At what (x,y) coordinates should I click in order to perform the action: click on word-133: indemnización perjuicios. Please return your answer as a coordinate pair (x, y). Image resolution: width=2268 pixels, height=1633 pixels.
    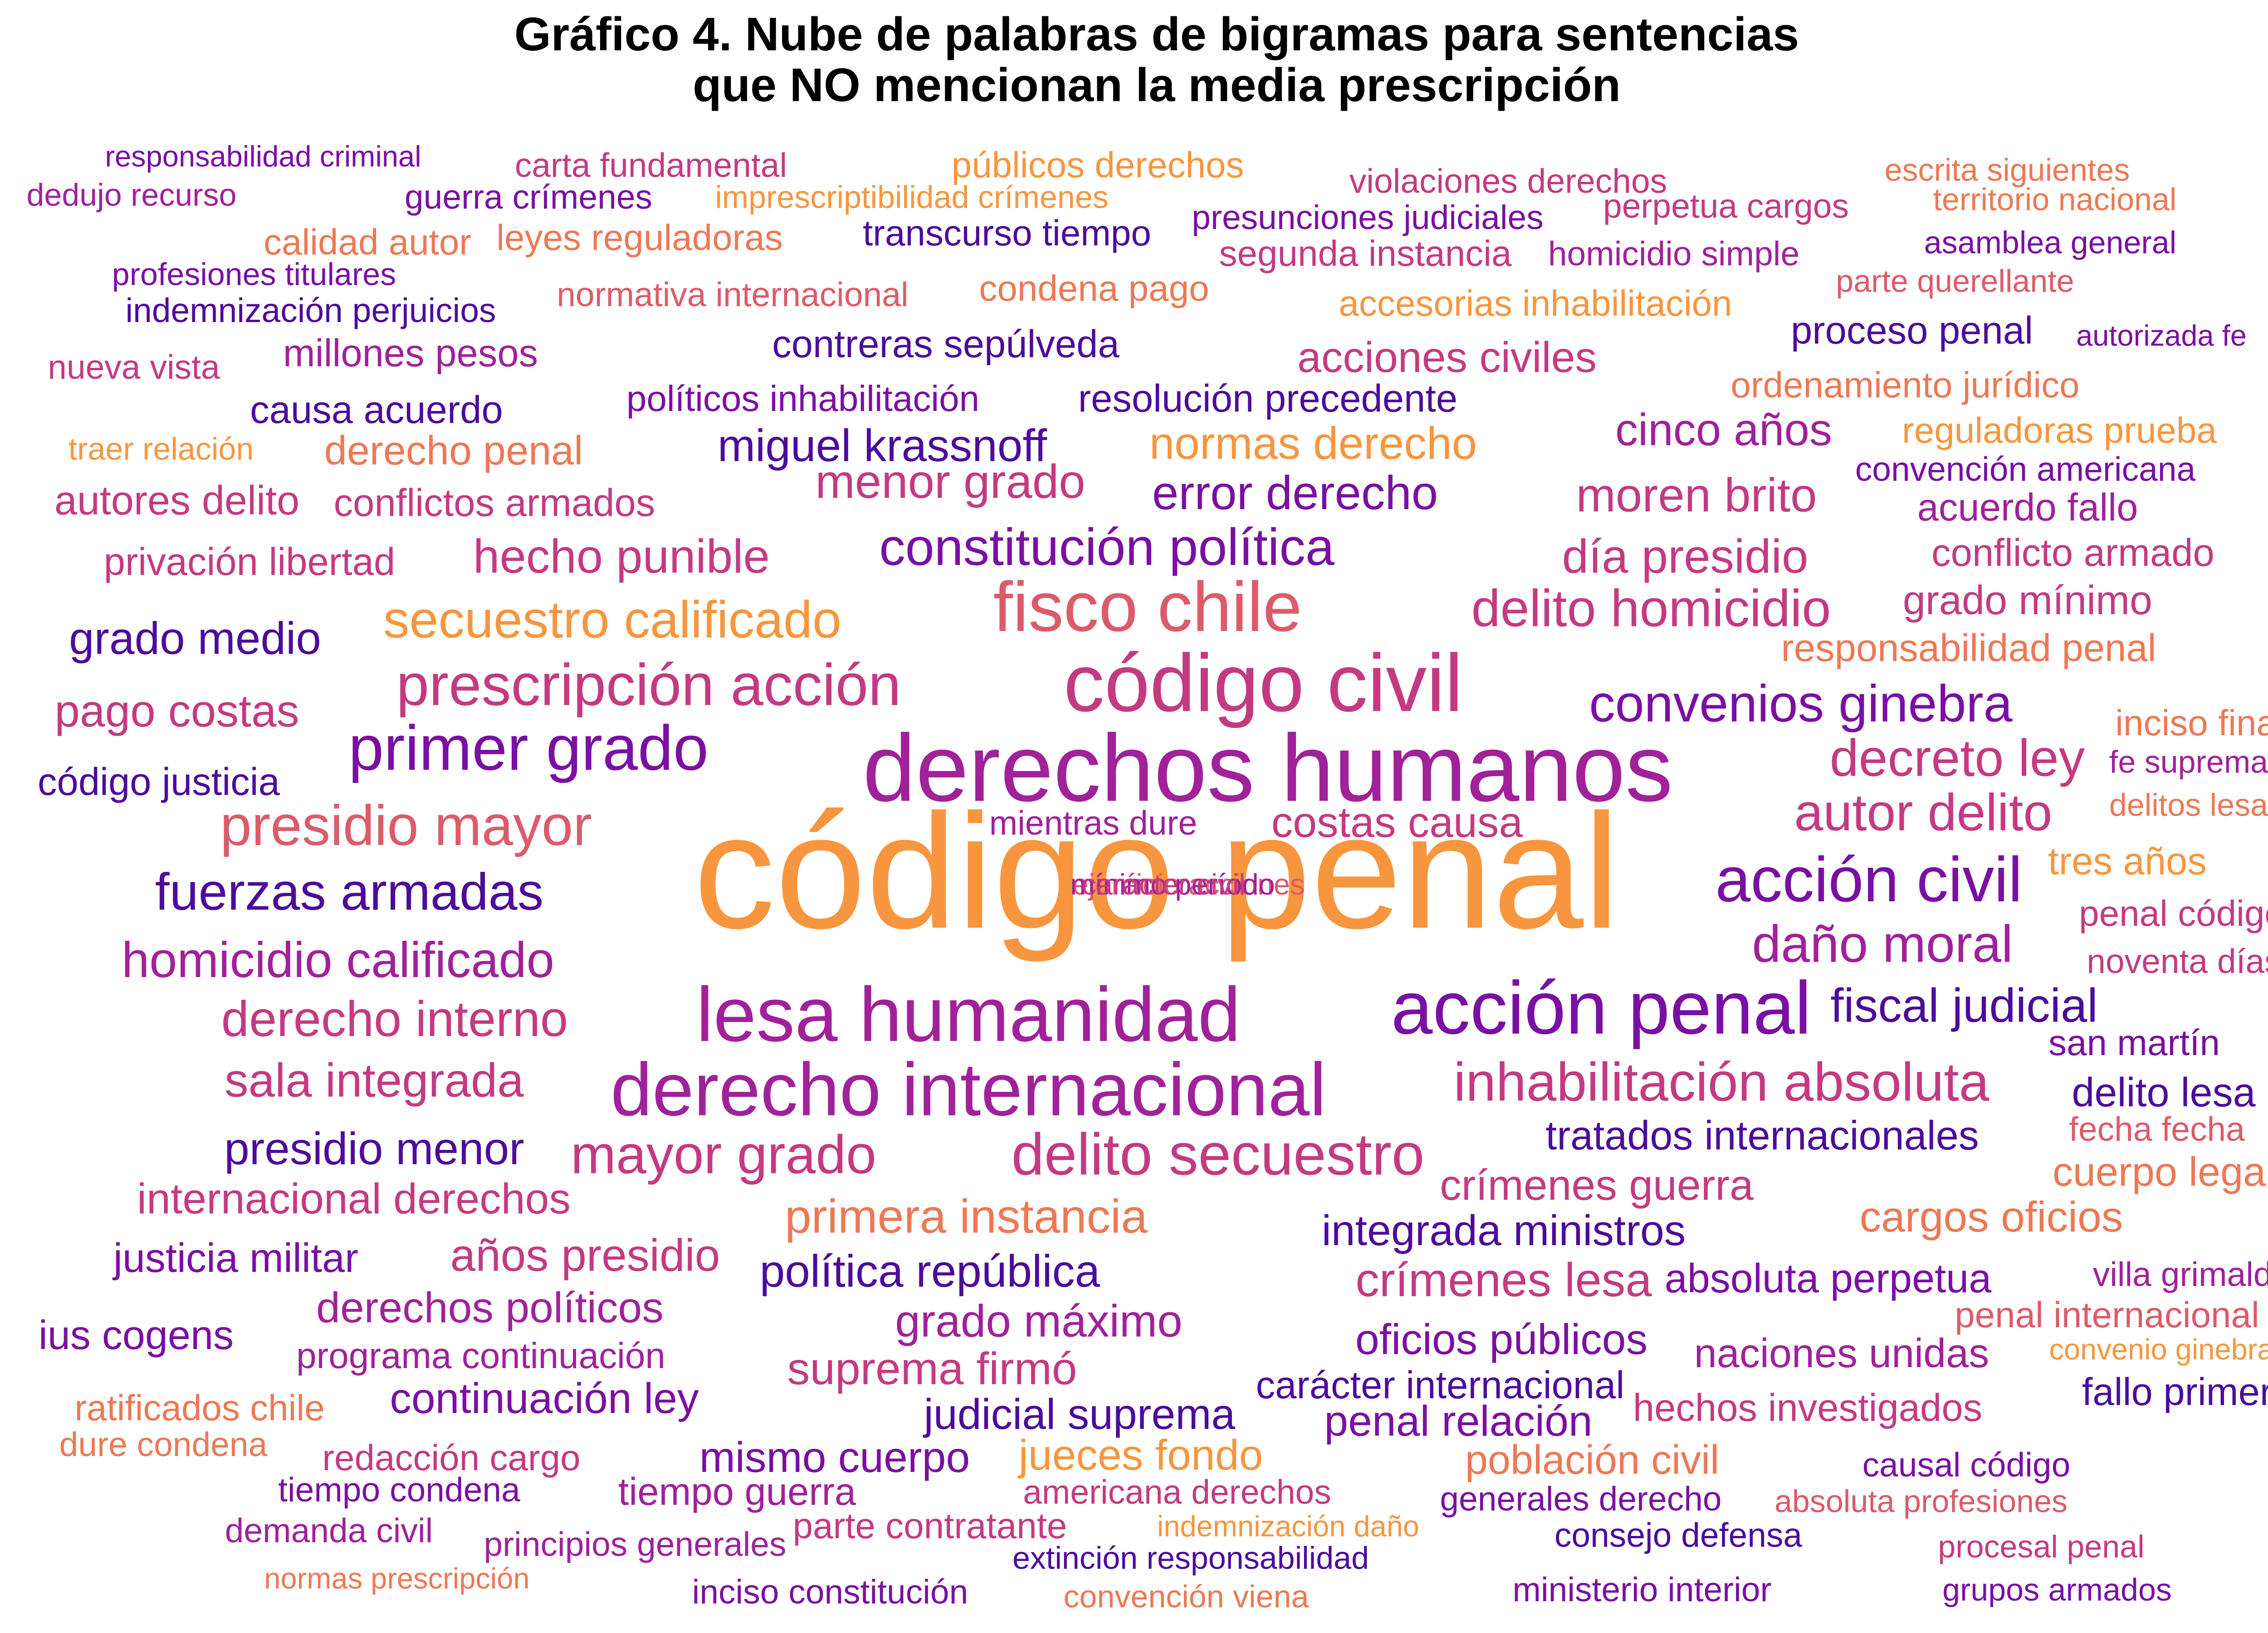
    Looking at the image, I should click on (311, 310).